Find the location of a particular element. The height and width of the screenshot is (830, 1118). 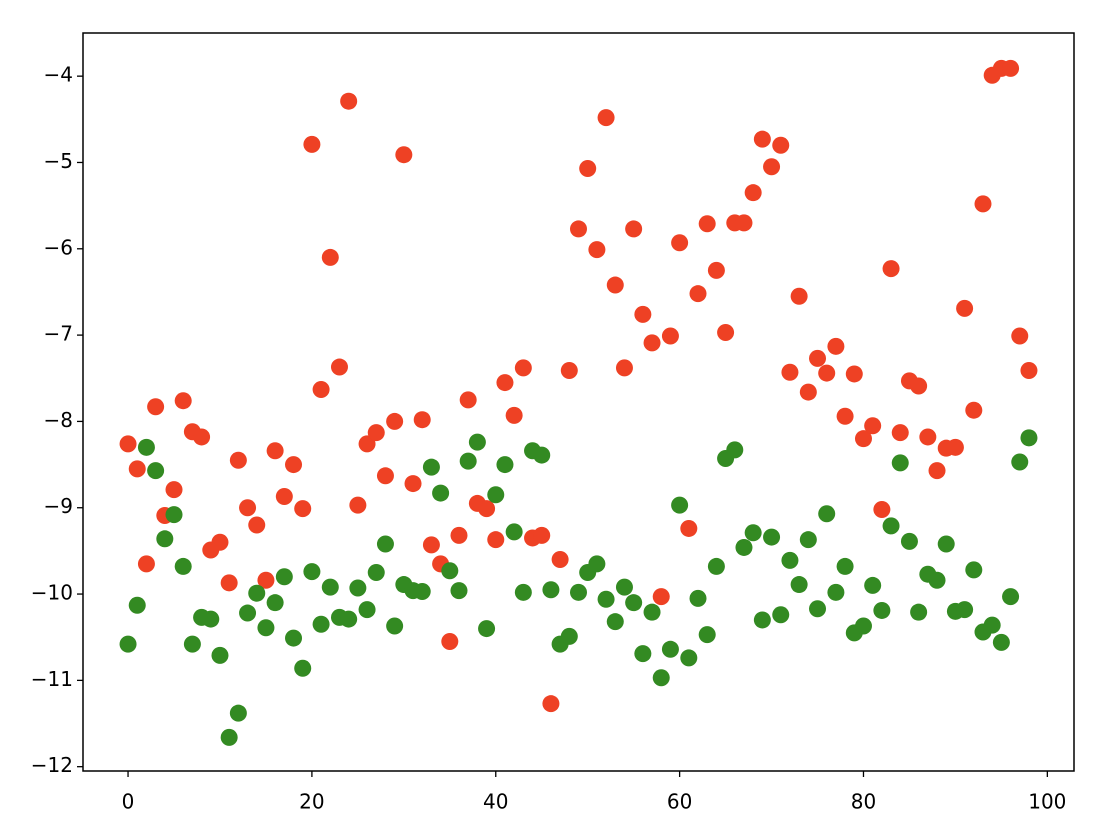

x-tick-label: 40 is located at coordinates (495, 802).